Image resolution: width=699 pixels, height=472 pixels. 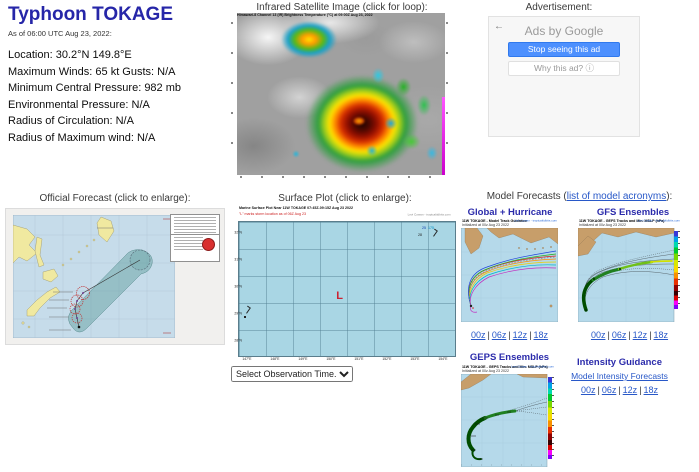 I want to click on satellite-colorbar-strip, so click(x=443, y=136).